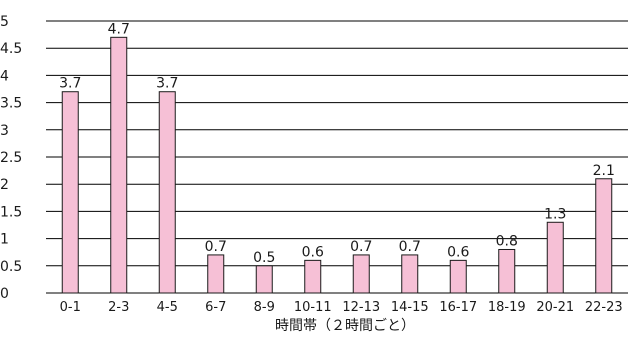 Image resolution: width=638 pixels, height=338 pixels. I want to click on y-tick-label: 3, so click(4, 131).